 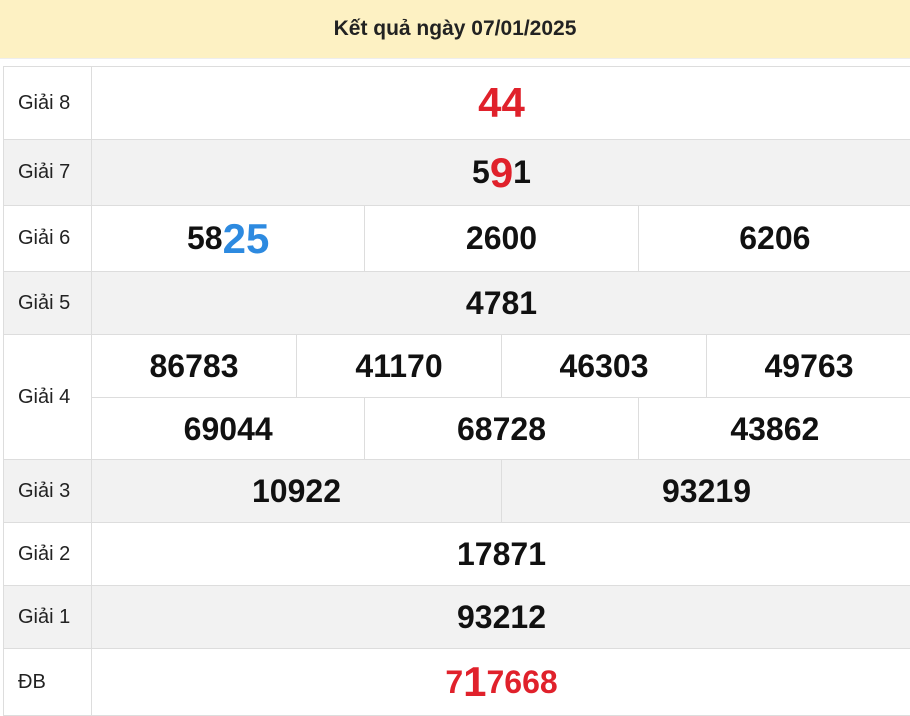 I want to click on number-line: 10922 93219, so click(x=501, y=491).